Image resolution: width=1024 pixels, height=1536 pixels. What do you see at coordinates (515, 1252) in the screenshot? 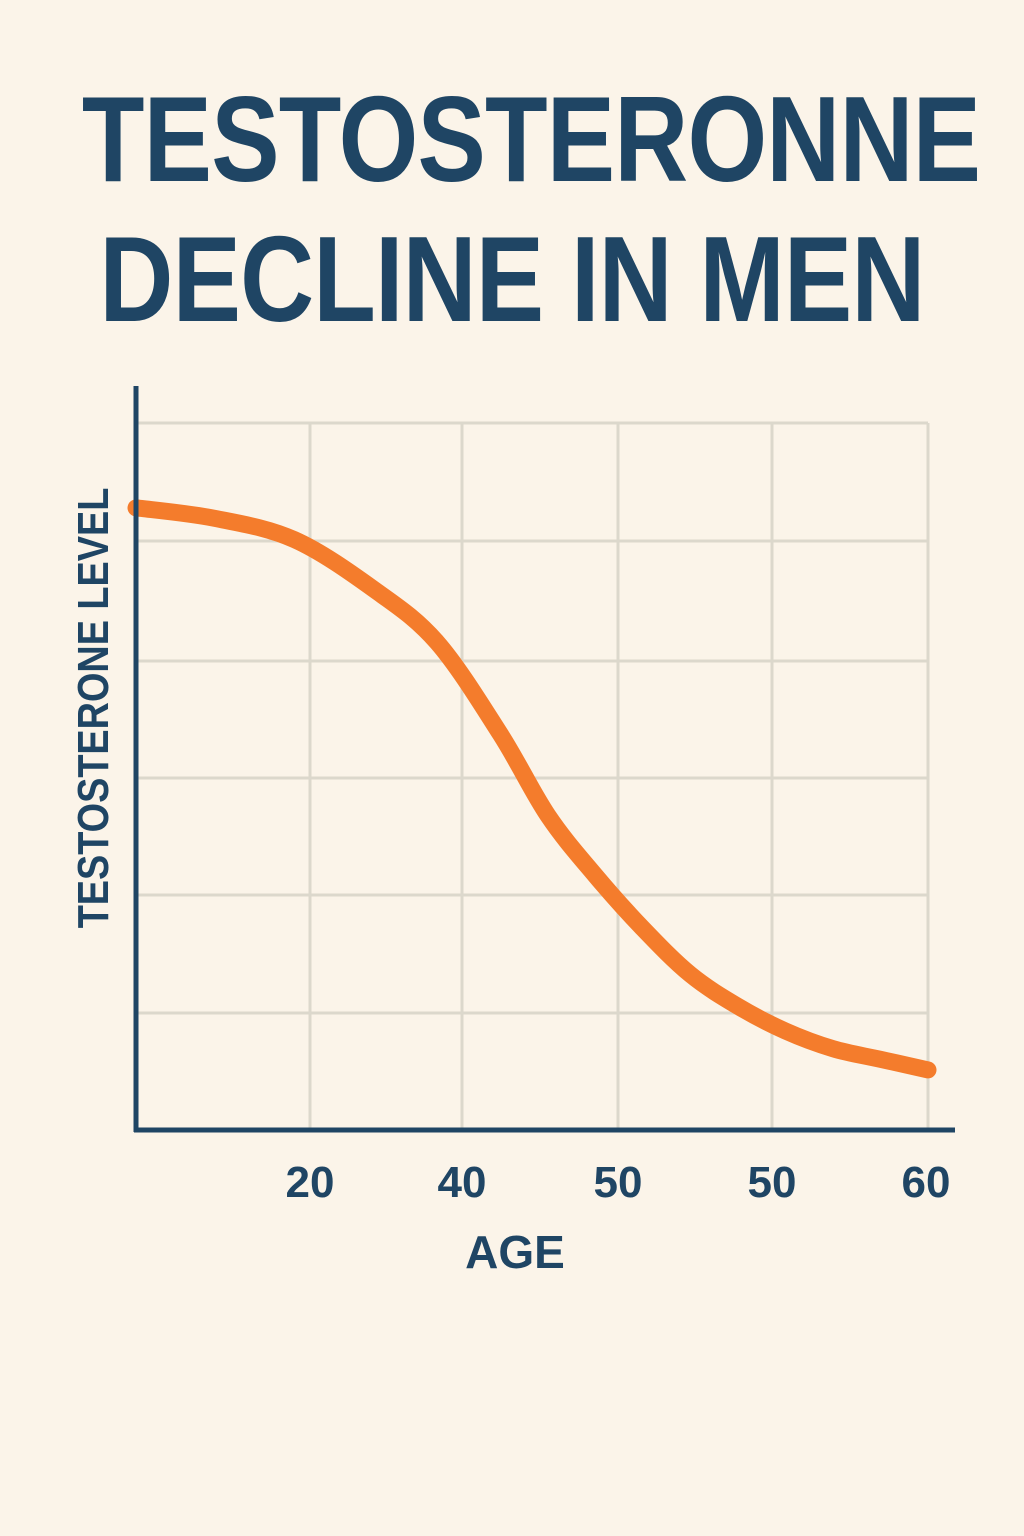
I see `x-axis-label: AGE` at bounding box center [515, 1252].